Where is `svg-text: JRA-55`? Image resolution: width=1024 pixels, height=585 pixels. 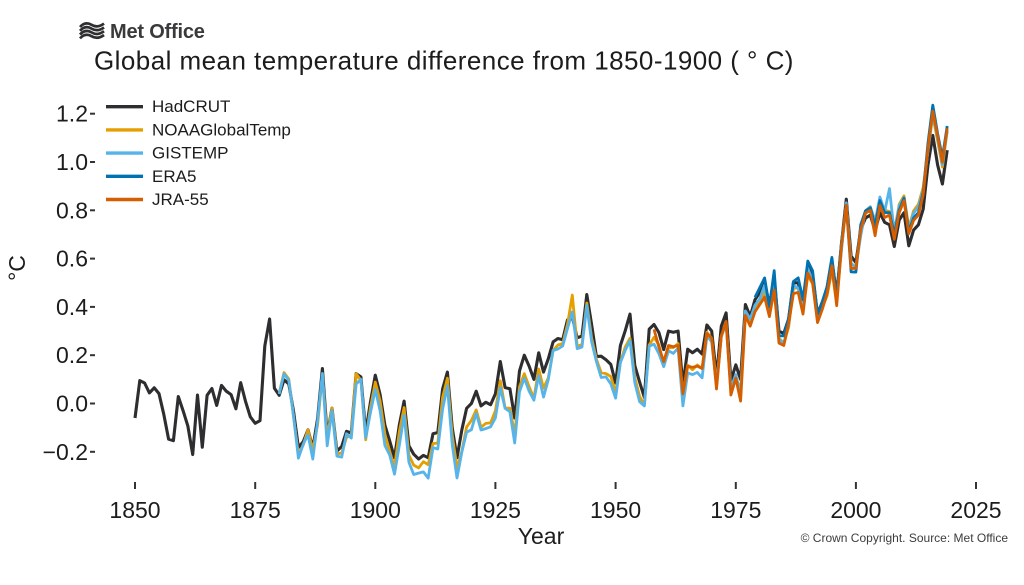 svg-text: JRA-55 is located at coordinates (180, 199).